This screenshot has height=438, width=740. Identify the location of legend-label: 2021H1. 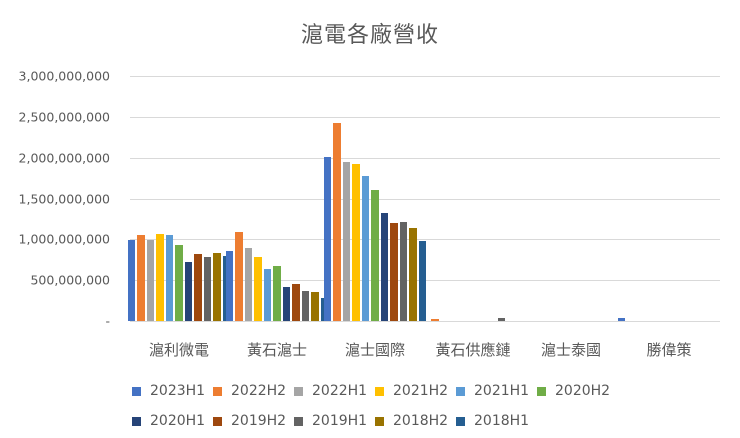
(502, 391).